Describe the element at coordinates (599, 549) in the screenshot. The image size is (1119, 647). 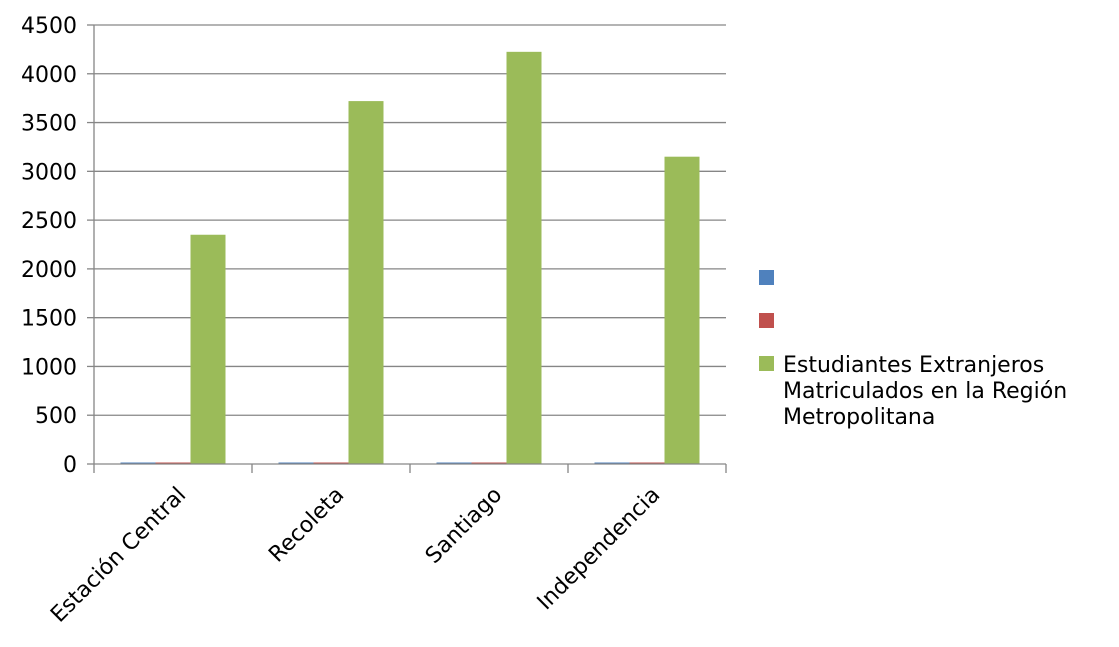
I see `x-tick-label: Independencia` at that location.